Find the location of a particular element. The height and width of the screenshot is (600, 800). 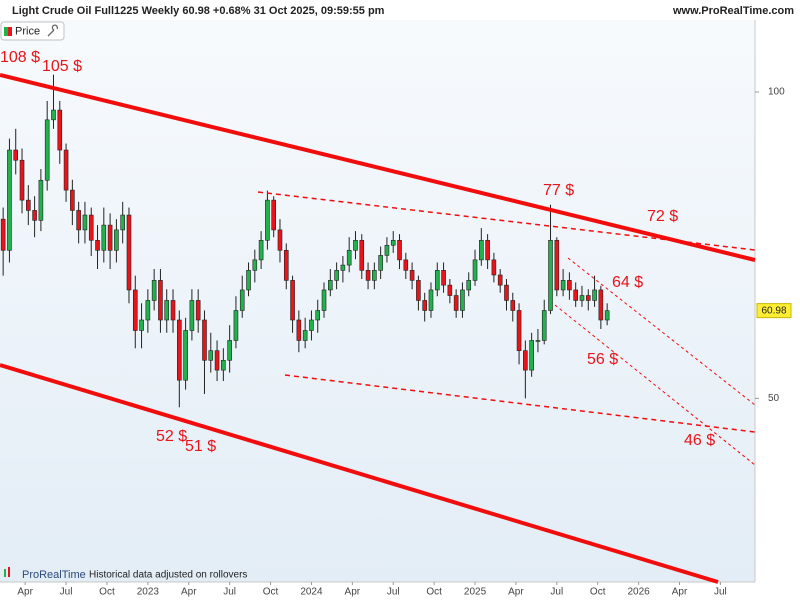

y-tick-label: 50 is located at coordinates (774, 398).